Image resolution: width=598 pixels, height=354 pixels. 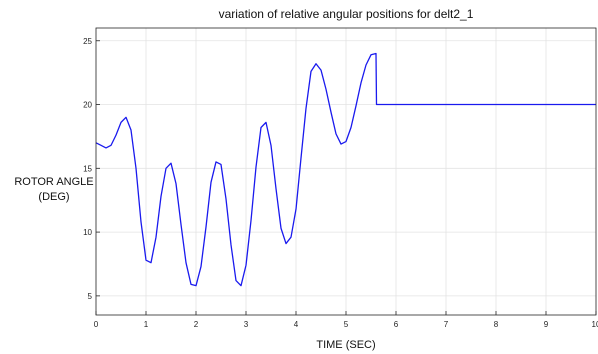 What do you see at coordinates (87, 105) in the screenshot?
I see `y-tick-label: 20` at bounding box center [87, 105].